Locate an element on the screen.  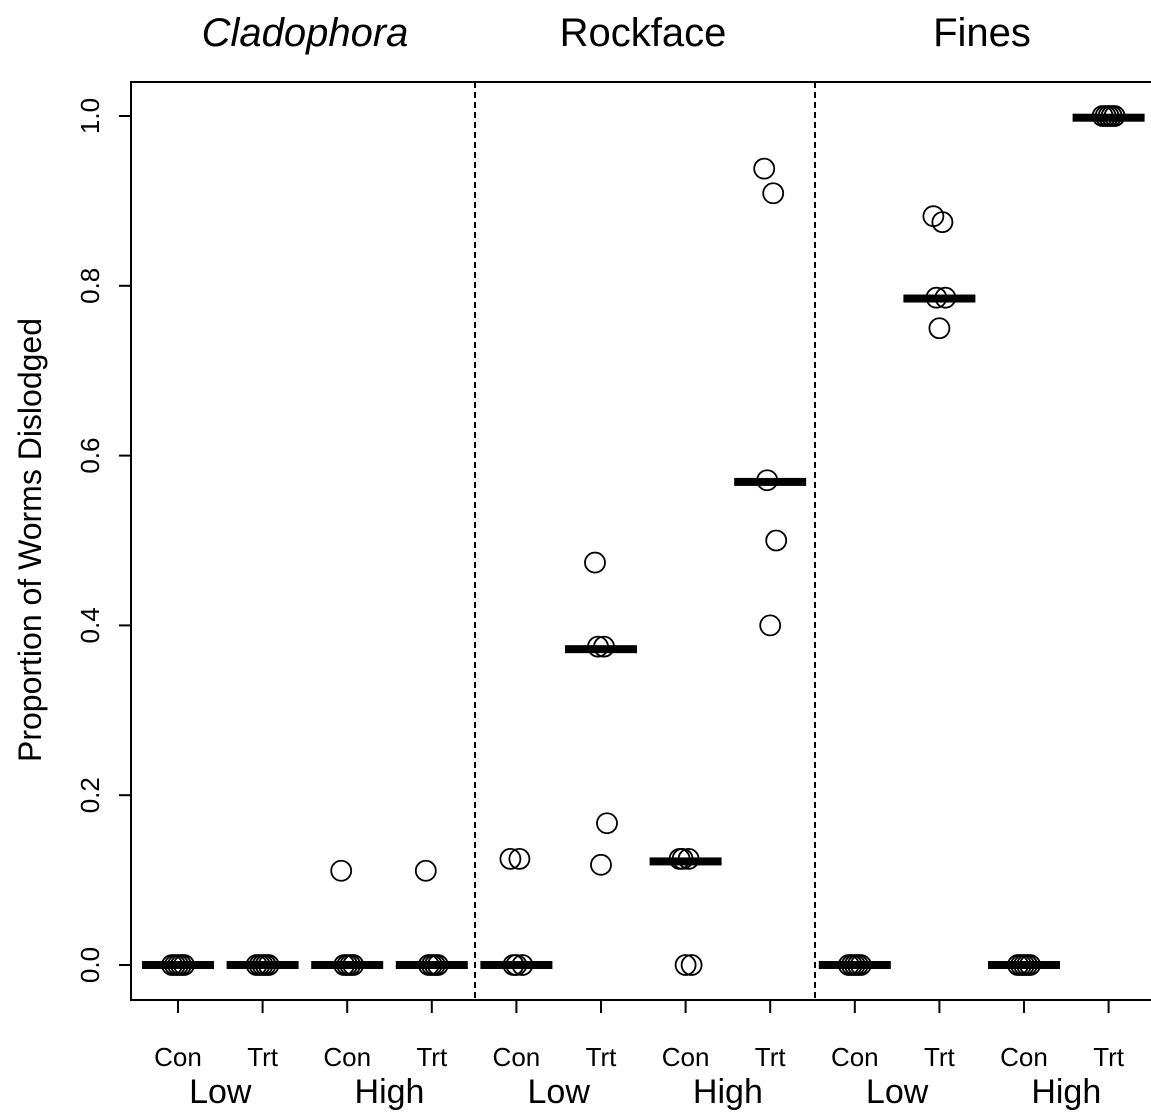
panel-title-rockface: Rockface is located at coordinates (643, 33).